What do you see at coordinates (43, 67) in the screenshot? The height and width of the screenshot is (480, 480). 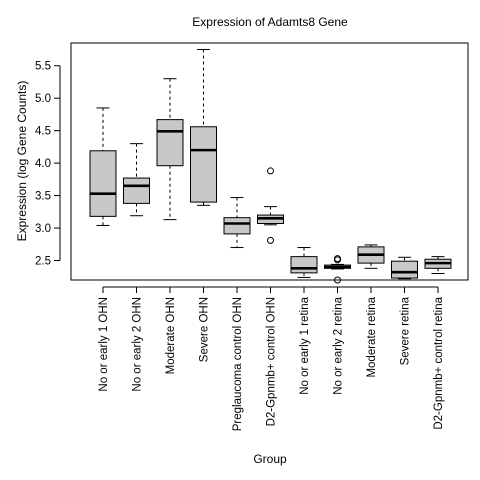 I see `y-tick-label: 5.5` at bounding box center [43, 67].